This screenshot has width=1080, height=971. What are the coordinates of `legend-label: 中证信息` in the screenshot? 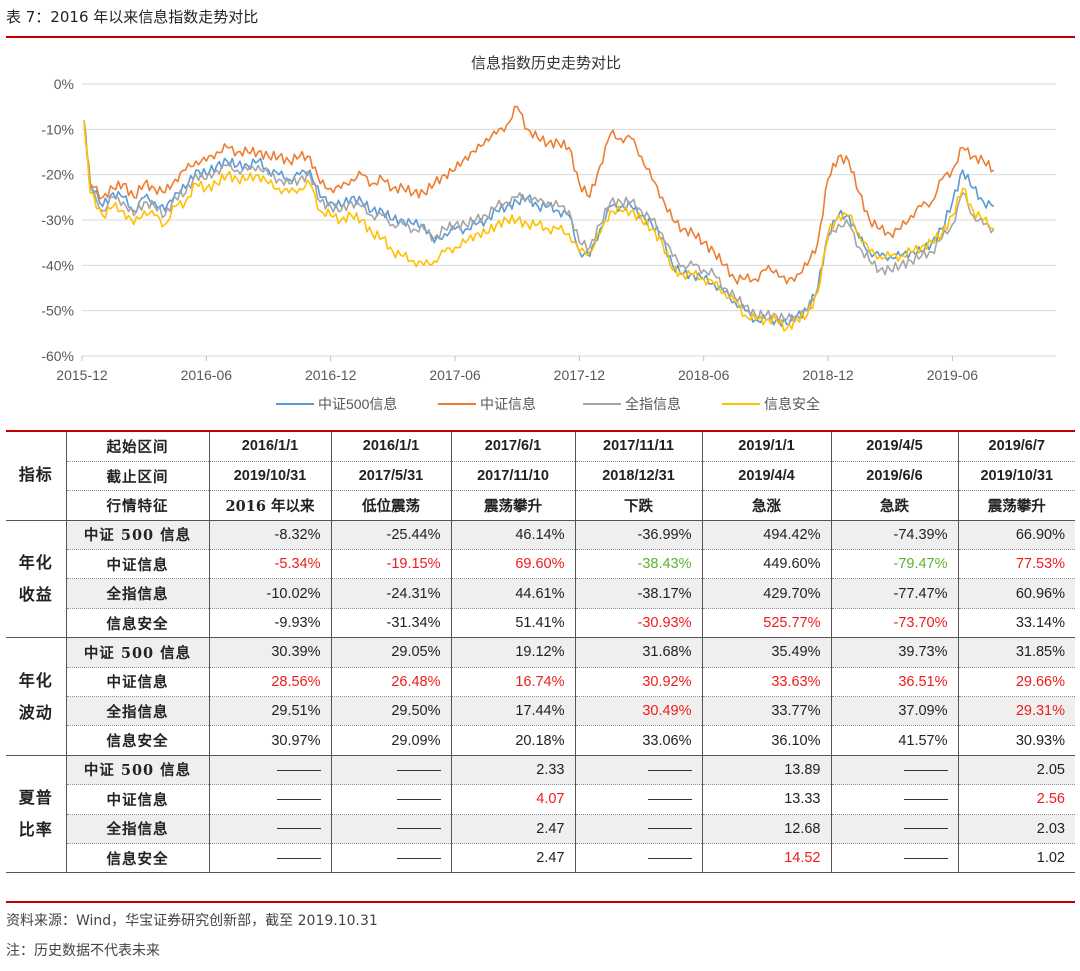 It's located at (508, 404).